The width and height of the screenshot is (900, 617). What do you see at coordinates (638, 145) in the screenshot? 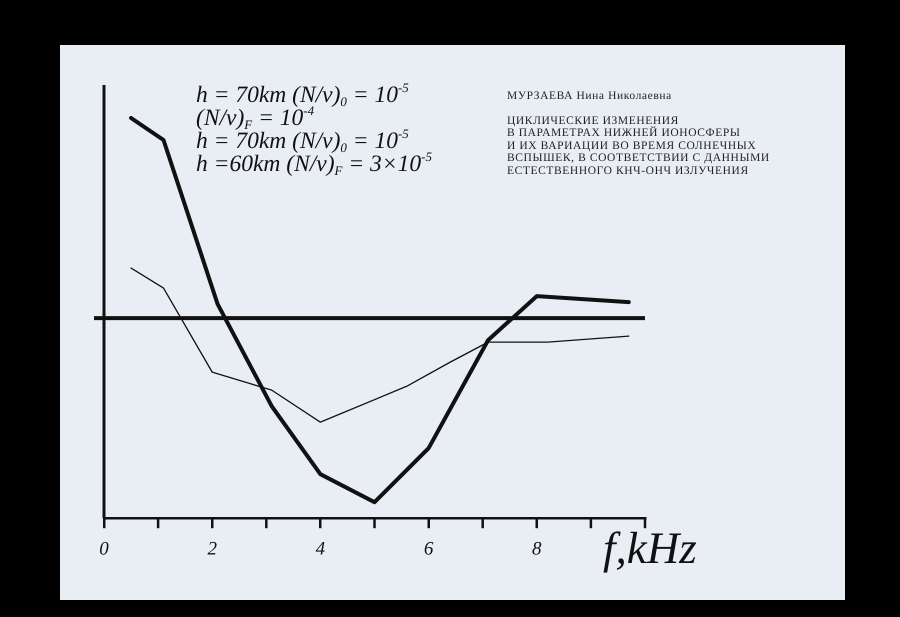
I see `text: ЦИКЛИЧЕСКИЕ ИЗМЕНЕНИЯ В ПАРАМЕТРАХ НИЖНЕЙ ИОНОСФЕРЫ И ИХ ВАРИАЦИИ ВО ВРЕМЯ СОЛНЕЧНЫХ ВСПЫШЕК, В СООТВЕТСТВИИ С ДАННЫМИ ЕСТЕСТВЕННОГО КНЧ-ОНЧ ИЗЛУЧЕНИЯ` at bounding box center [638, 145].